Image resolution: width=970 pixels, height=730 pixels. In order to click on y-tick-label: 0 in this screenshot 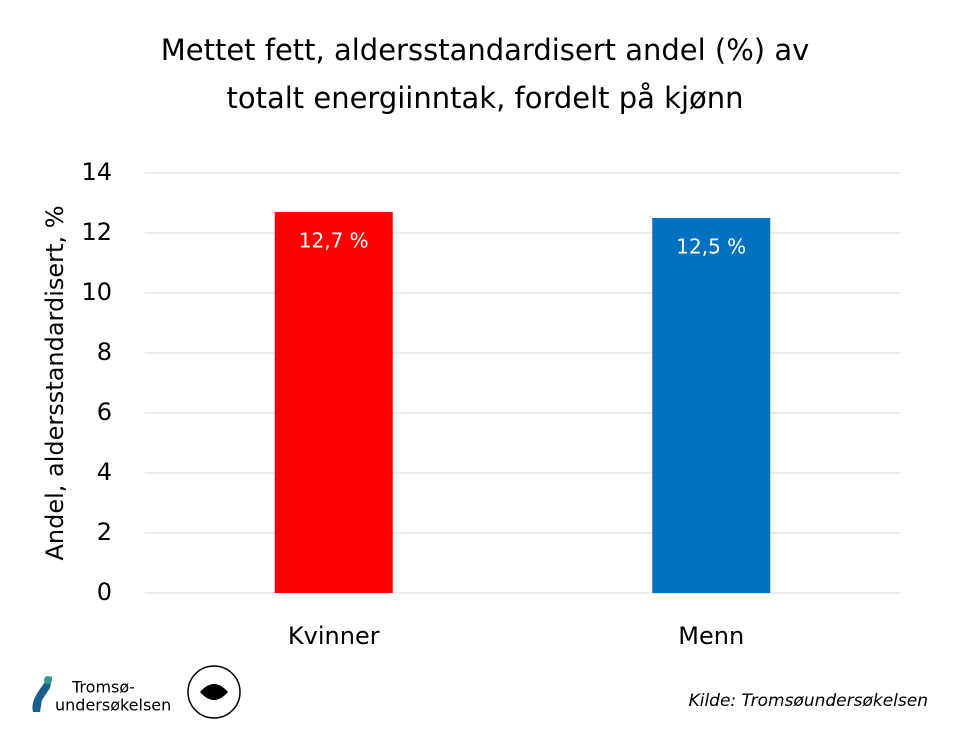, I will do `click(104, 592)`.